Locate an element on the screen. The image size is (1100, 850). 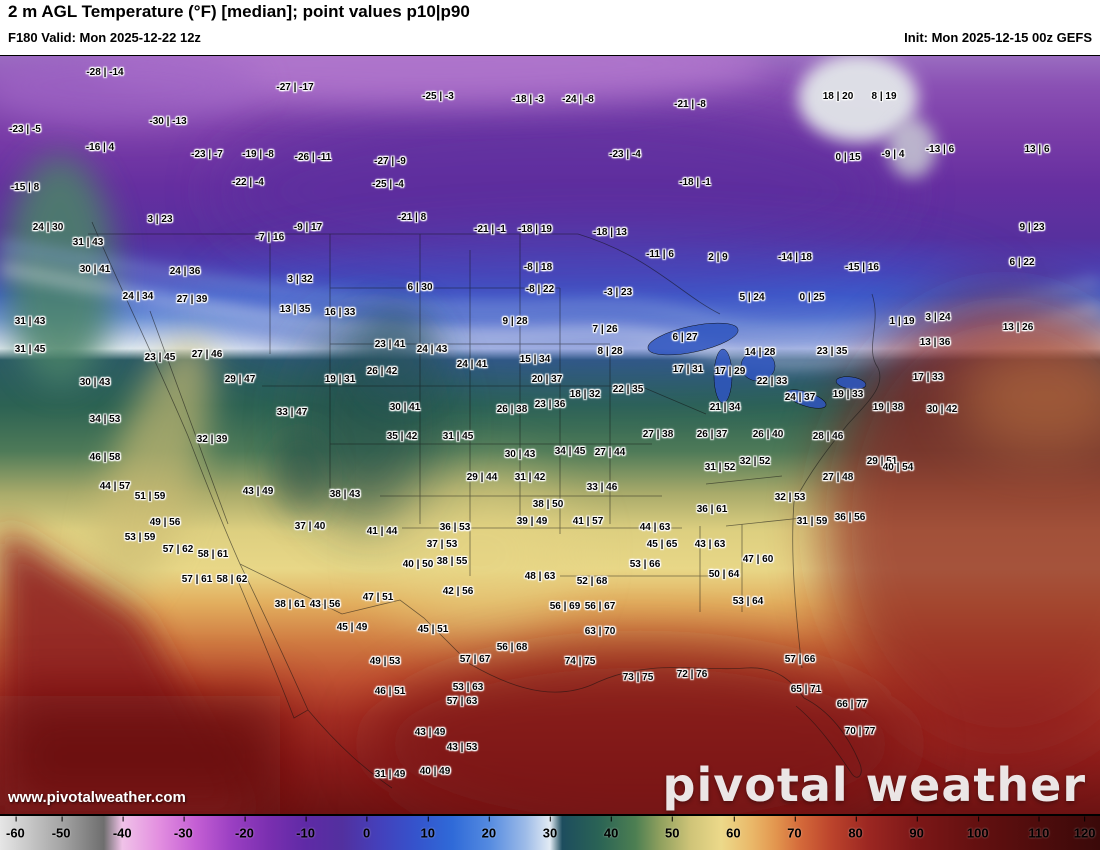
colorbar-tick-label: -60 is located at coordinates (15, 828).